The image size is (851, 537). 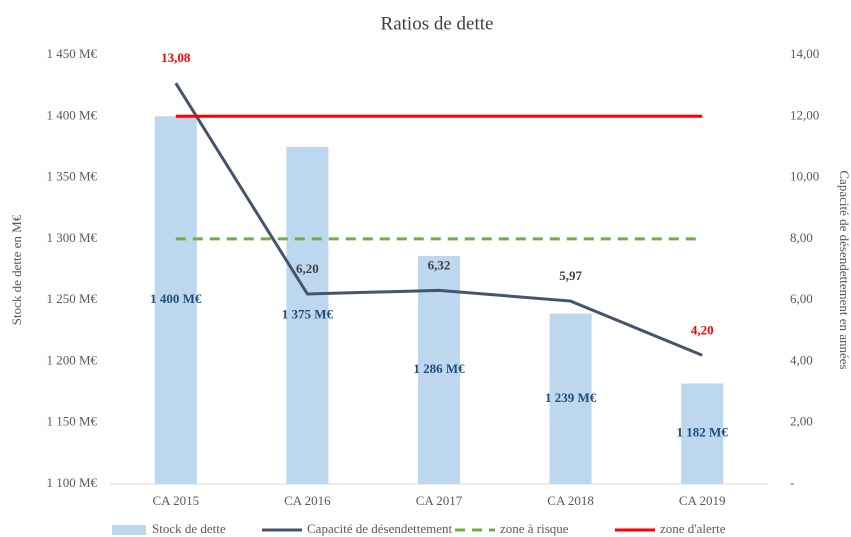 I want to click on y-tick-label: 1 350 M€, so click(x=71, y=176).